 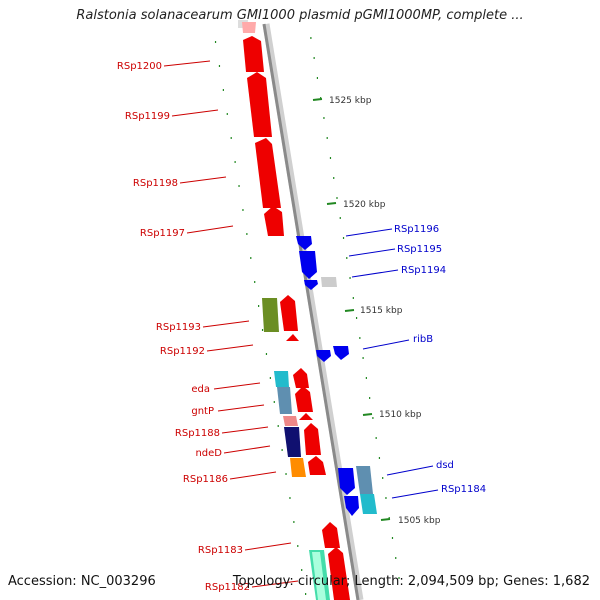 What do you see at coordinates (178, 327) in the screenshot?
I see `gene-label-rsp1193: RSp1193` at bounding box center [178, 327].